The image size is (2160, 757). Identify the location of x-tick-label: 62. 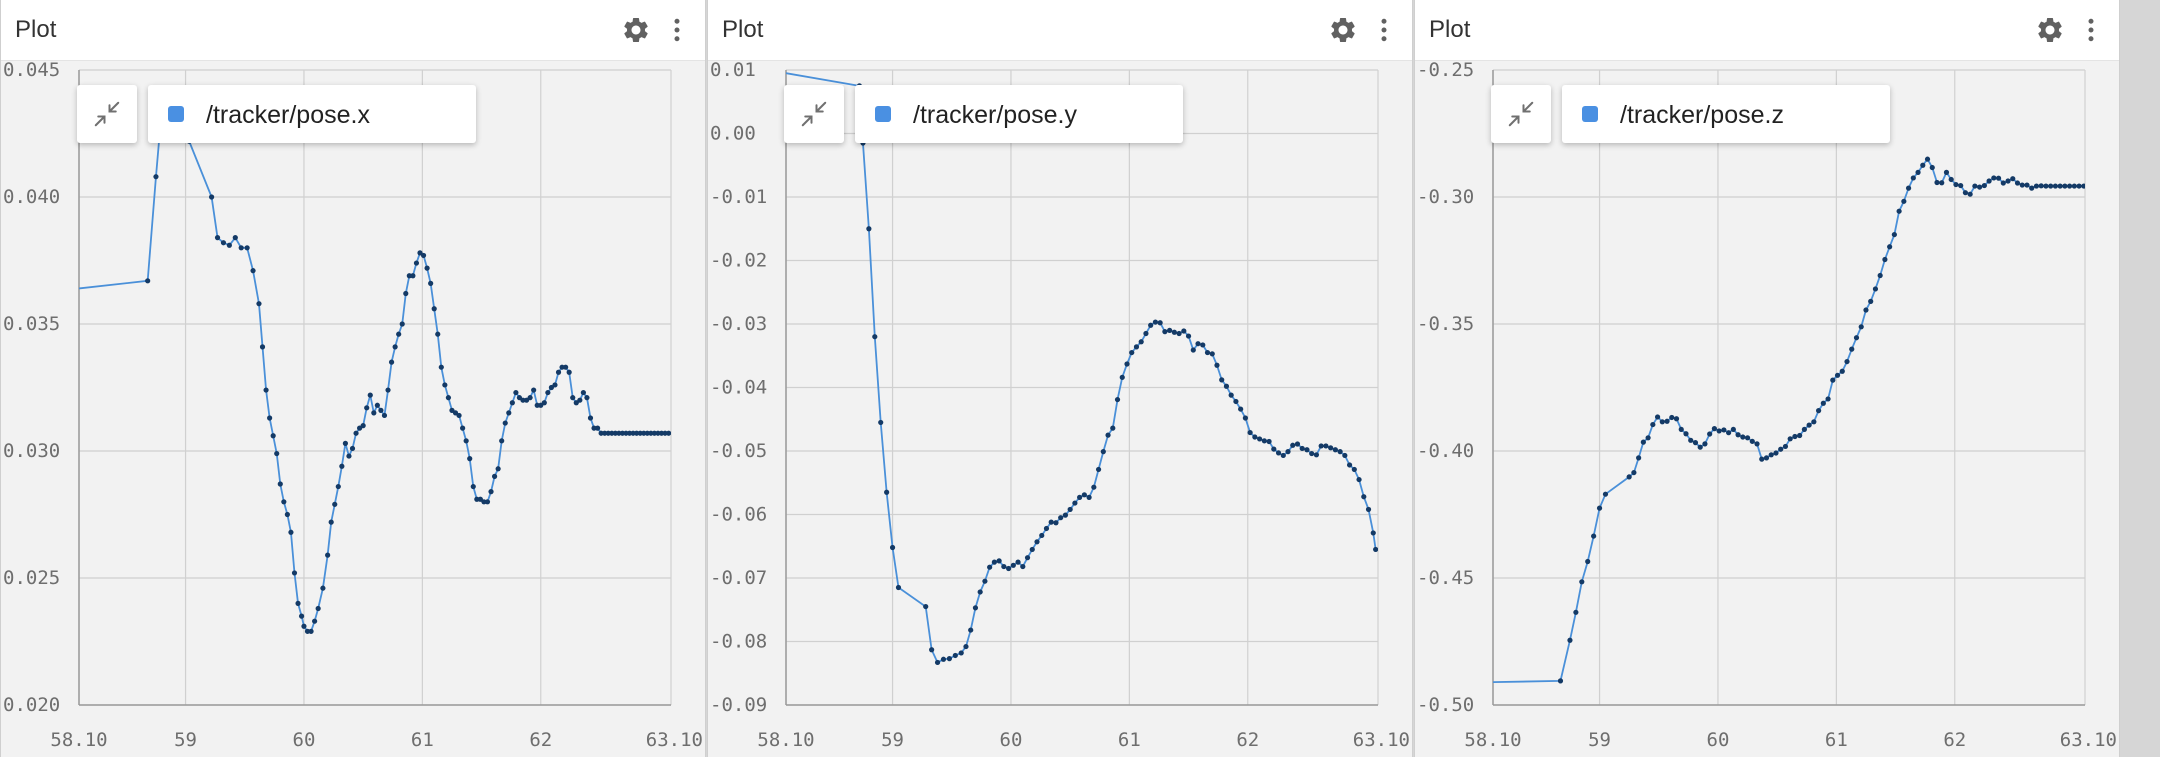
(1954, 740).